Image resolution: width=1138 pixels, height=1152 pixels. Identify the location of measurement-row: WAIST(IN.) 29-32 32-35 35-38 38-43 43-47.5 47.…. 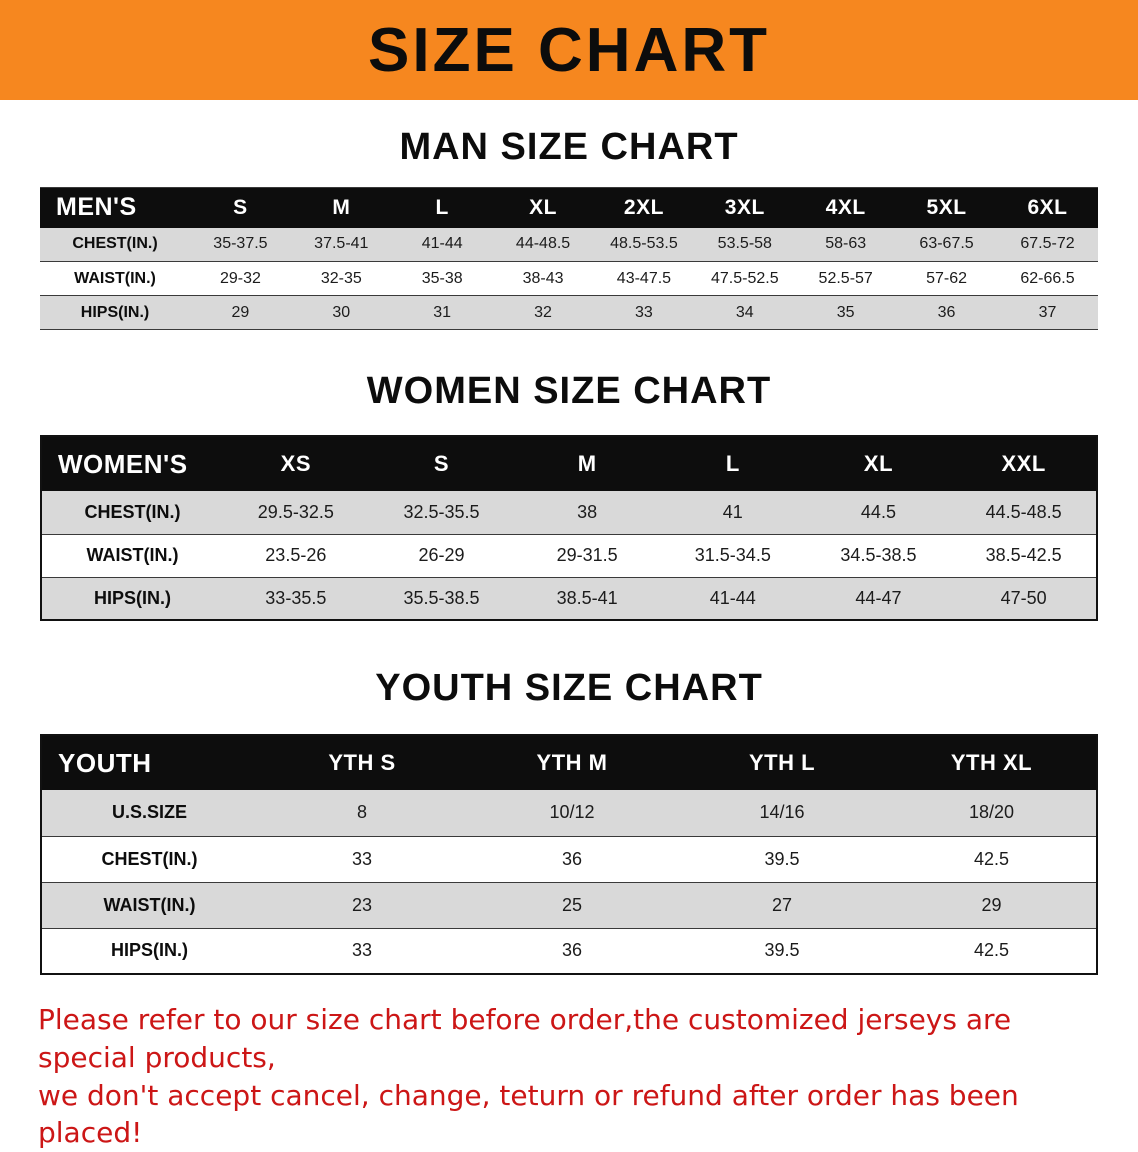
(569, 278).